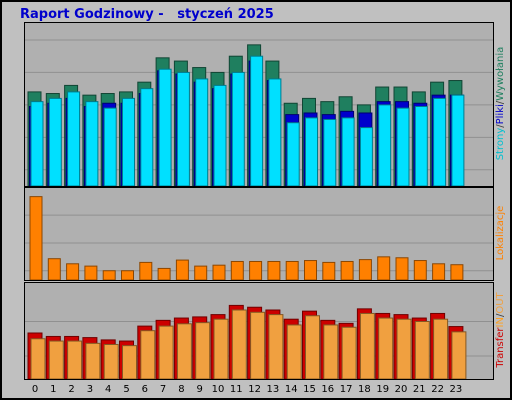  I want to click on legend-hits-files-pages: Strony/Pliki/Wywołania, so click(500, 104).